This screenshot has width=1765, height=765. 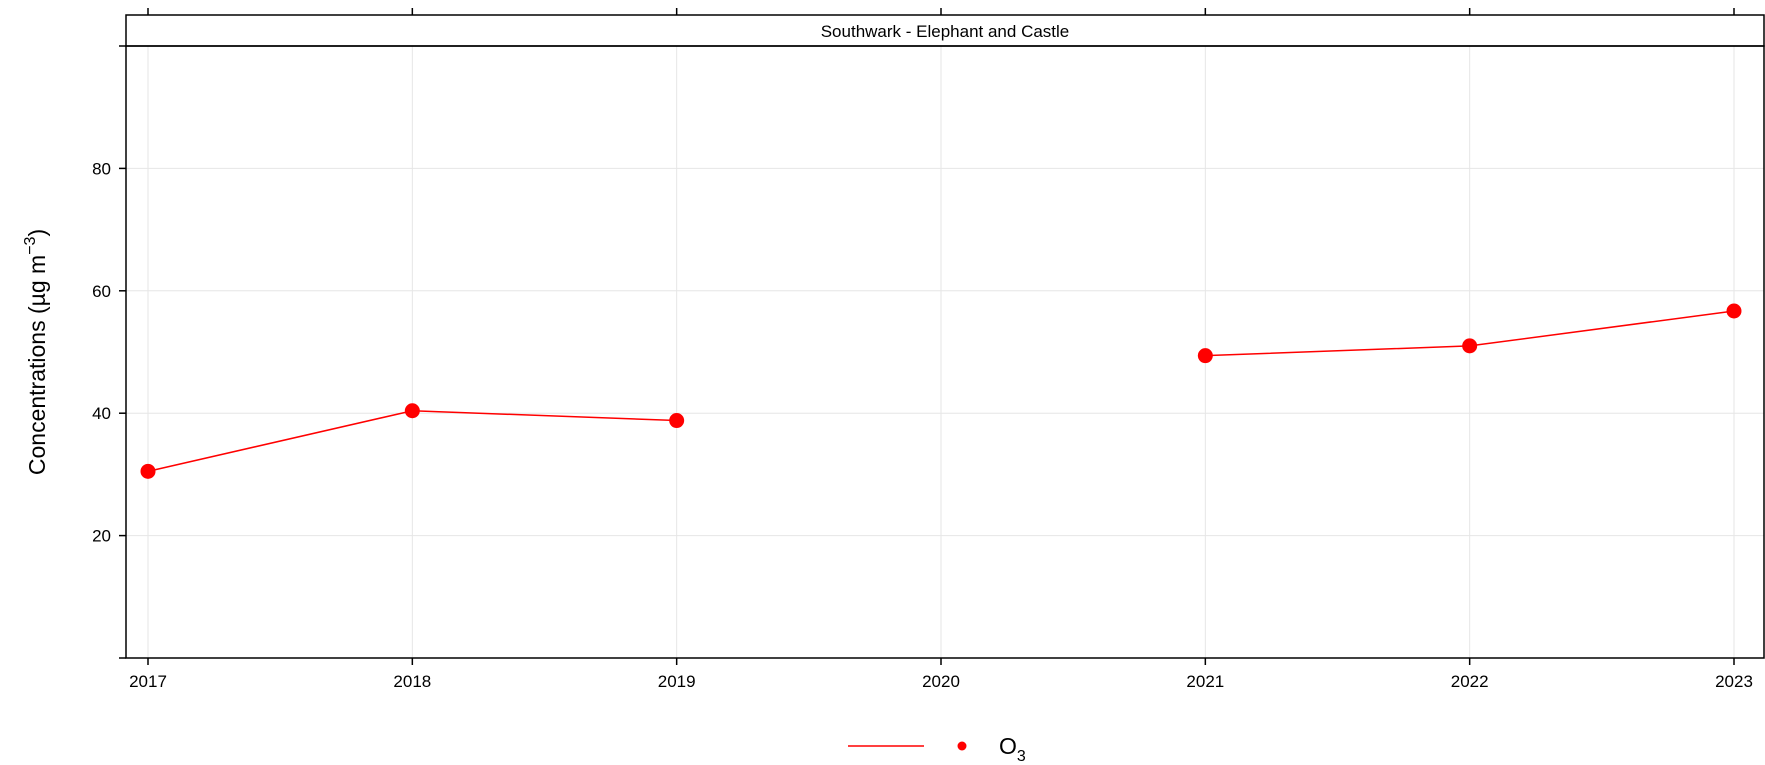 I want to click on y-axis-label-close: ), so click(x=37, y=233).